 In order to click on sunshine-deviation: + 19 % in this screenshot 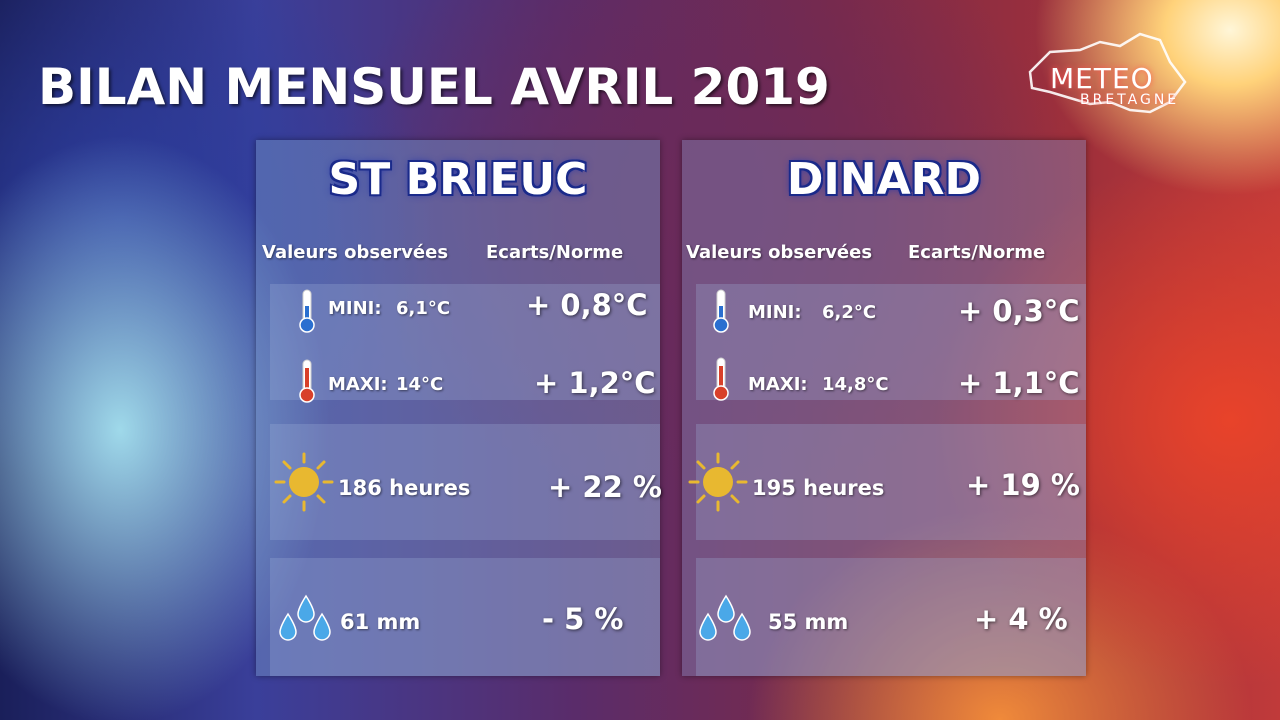, I will do `click(1023, 485)`.